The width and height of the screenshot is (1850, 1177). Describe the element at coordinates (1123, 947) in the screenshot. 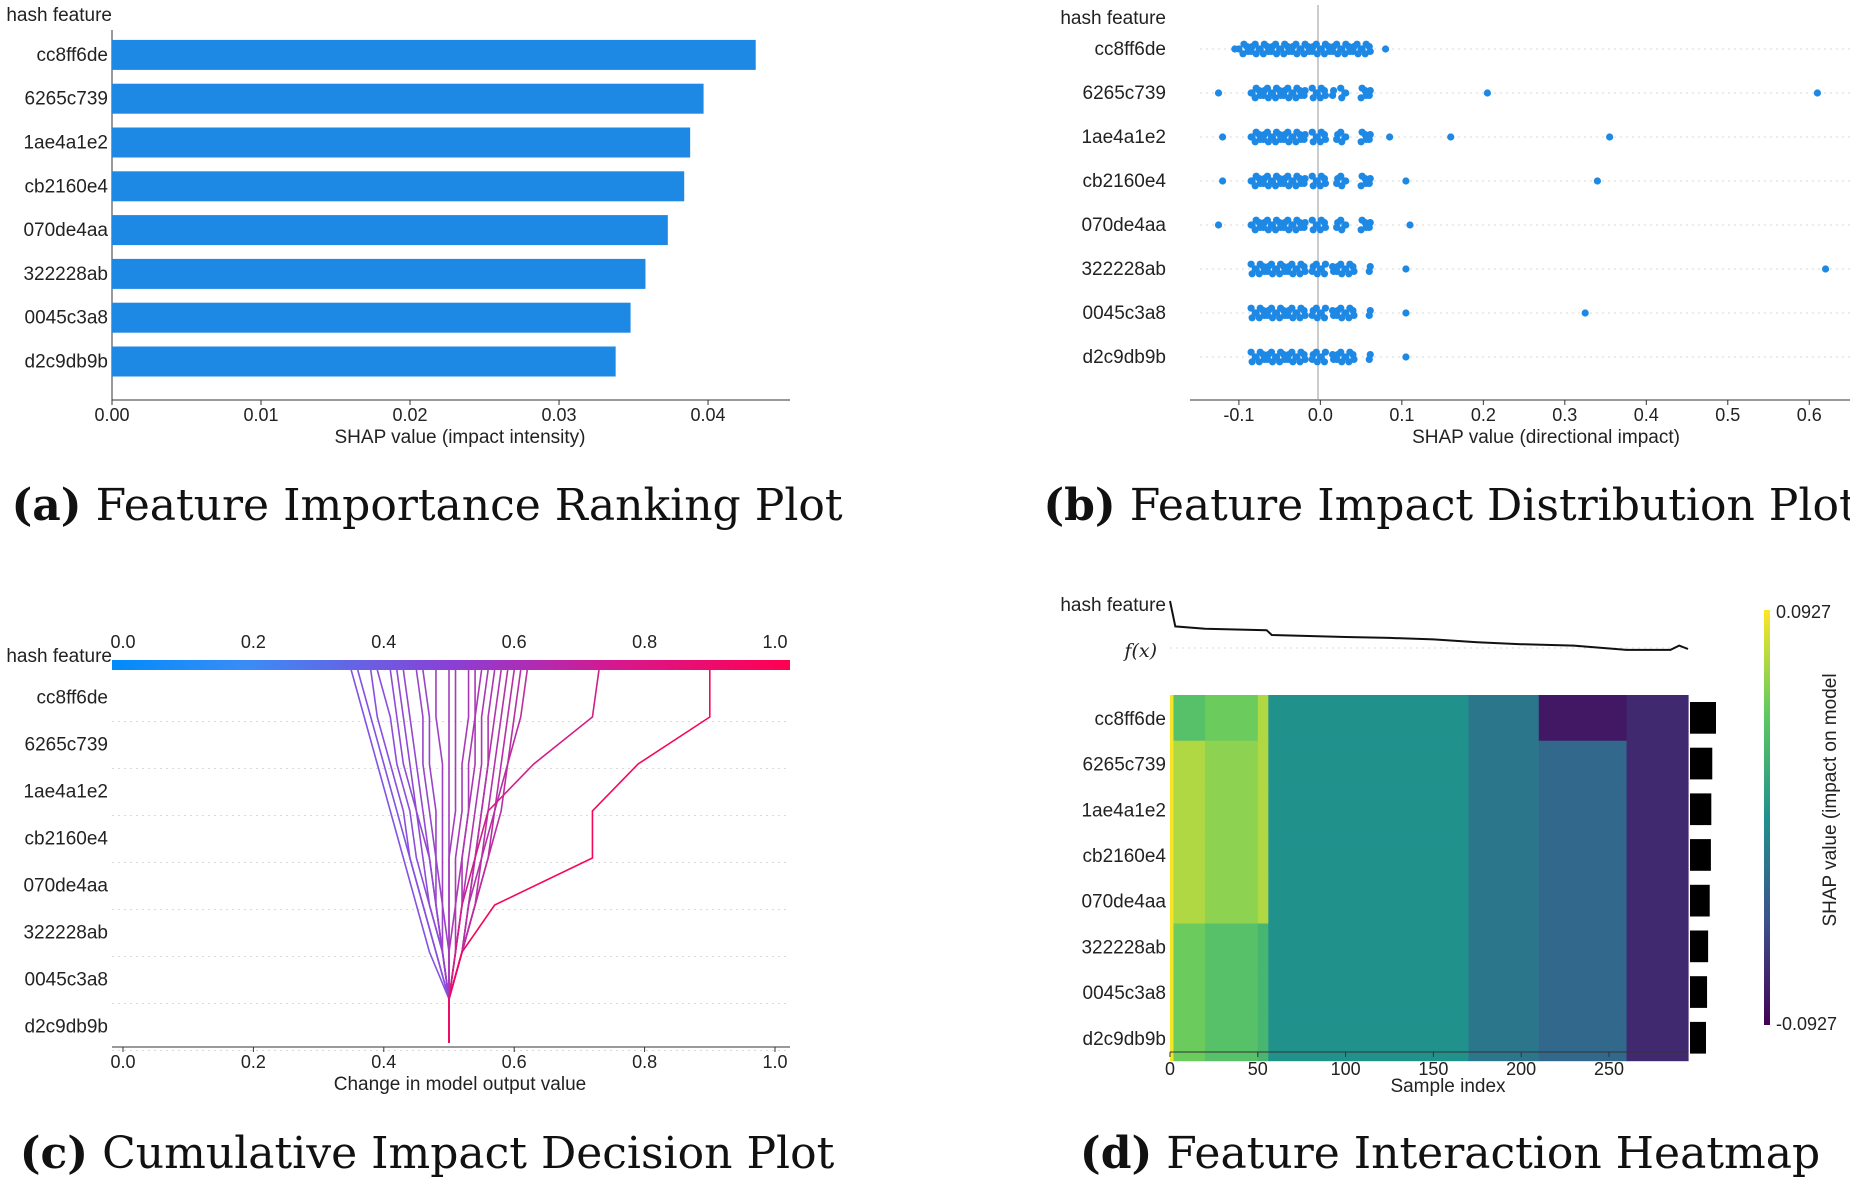

I see `panel-d-ytick-322228ab: 322228ab` at that location.